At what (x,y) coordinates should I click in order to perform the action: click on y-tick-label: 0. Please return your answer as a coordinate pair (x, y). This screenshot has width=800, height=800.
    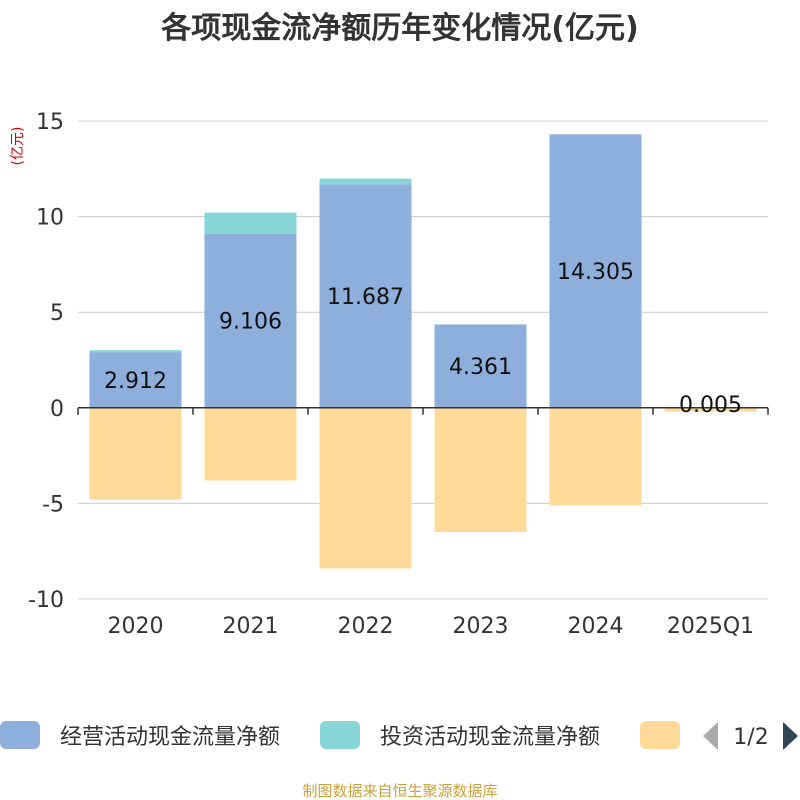
    Looking at the image, I should click on (57, 409).